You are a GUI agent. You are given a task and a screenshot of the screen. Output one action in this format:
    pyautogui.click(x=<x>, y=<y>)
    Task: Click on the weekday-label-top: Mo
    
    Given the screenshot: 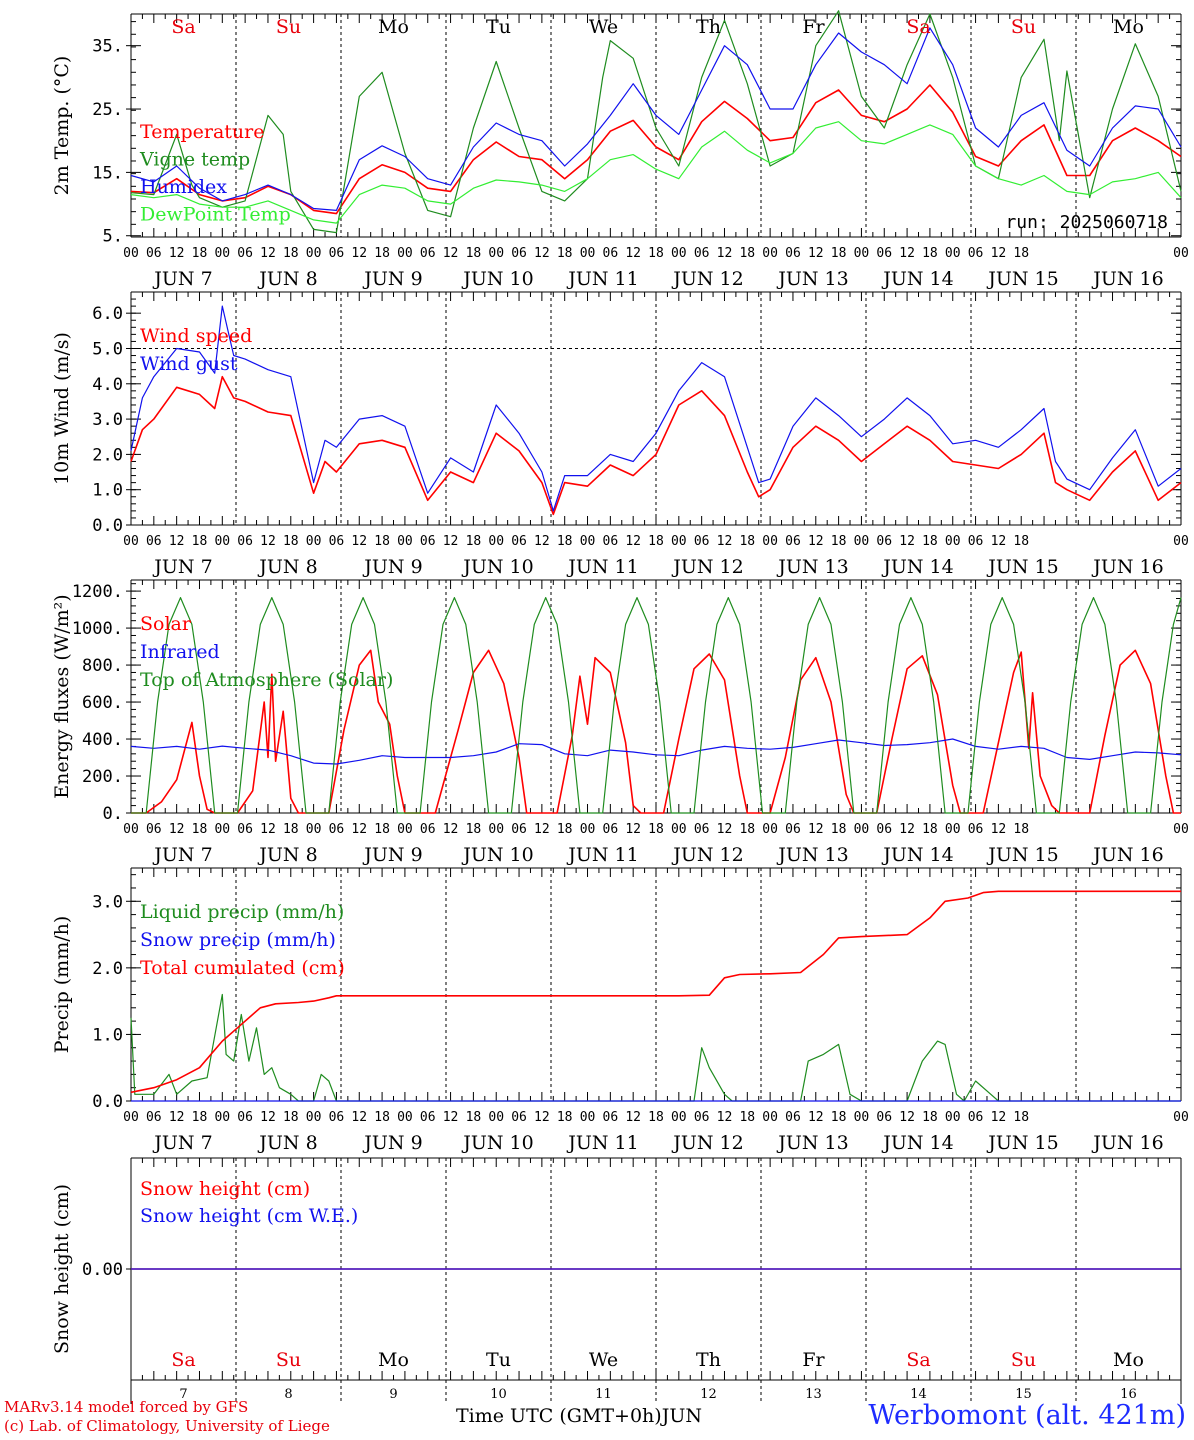 What is the action you would take?
    pyautogui.click(x=393, y=27)
    